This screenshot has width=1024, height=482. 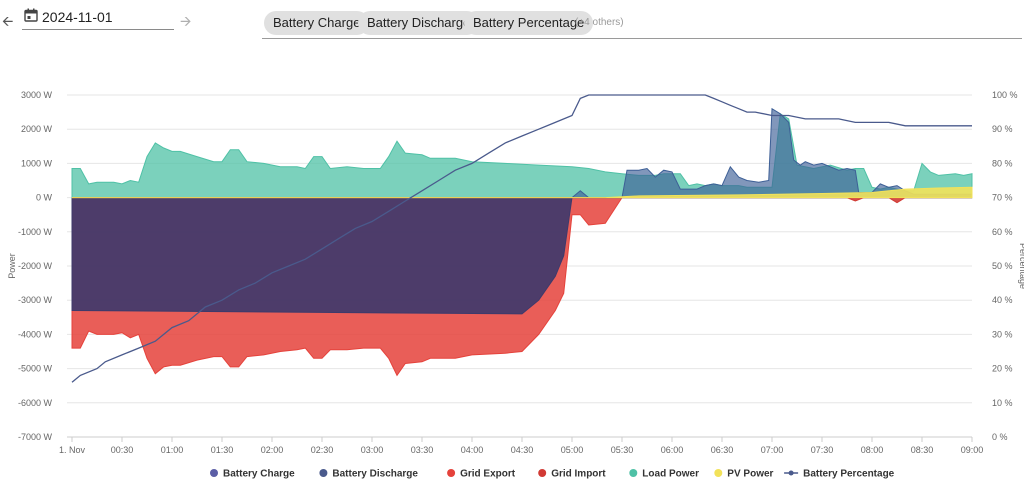 I want to click on x-tick-label: 09:00, so click(x=972, y=450).